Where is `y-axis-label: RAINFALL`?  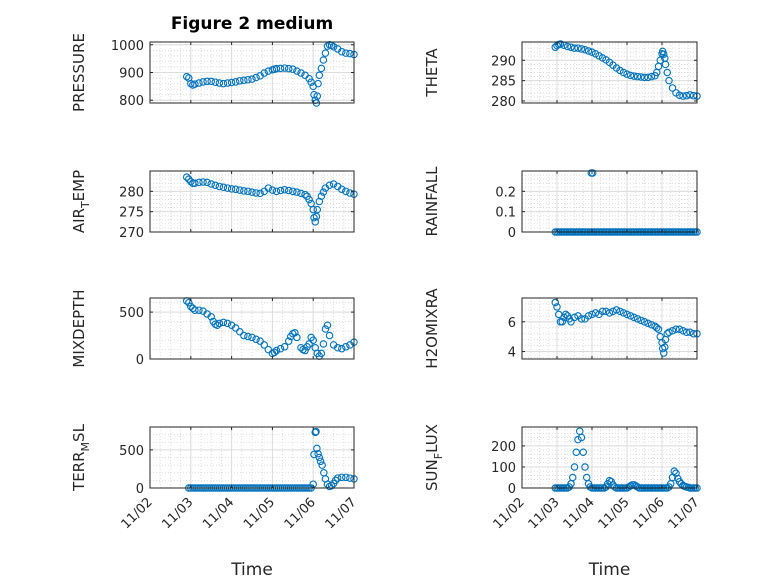 y-axis-label: RAINFALL is located at coordinates (432, 201).